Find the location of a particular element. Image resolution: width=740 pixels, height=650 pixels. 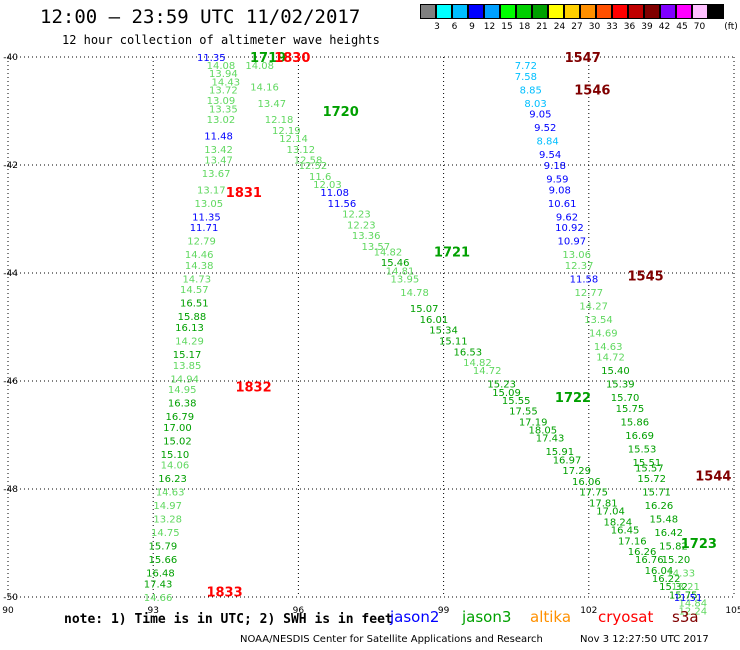

wave-height-value: 15.91 is located at coordinates (559, 452).